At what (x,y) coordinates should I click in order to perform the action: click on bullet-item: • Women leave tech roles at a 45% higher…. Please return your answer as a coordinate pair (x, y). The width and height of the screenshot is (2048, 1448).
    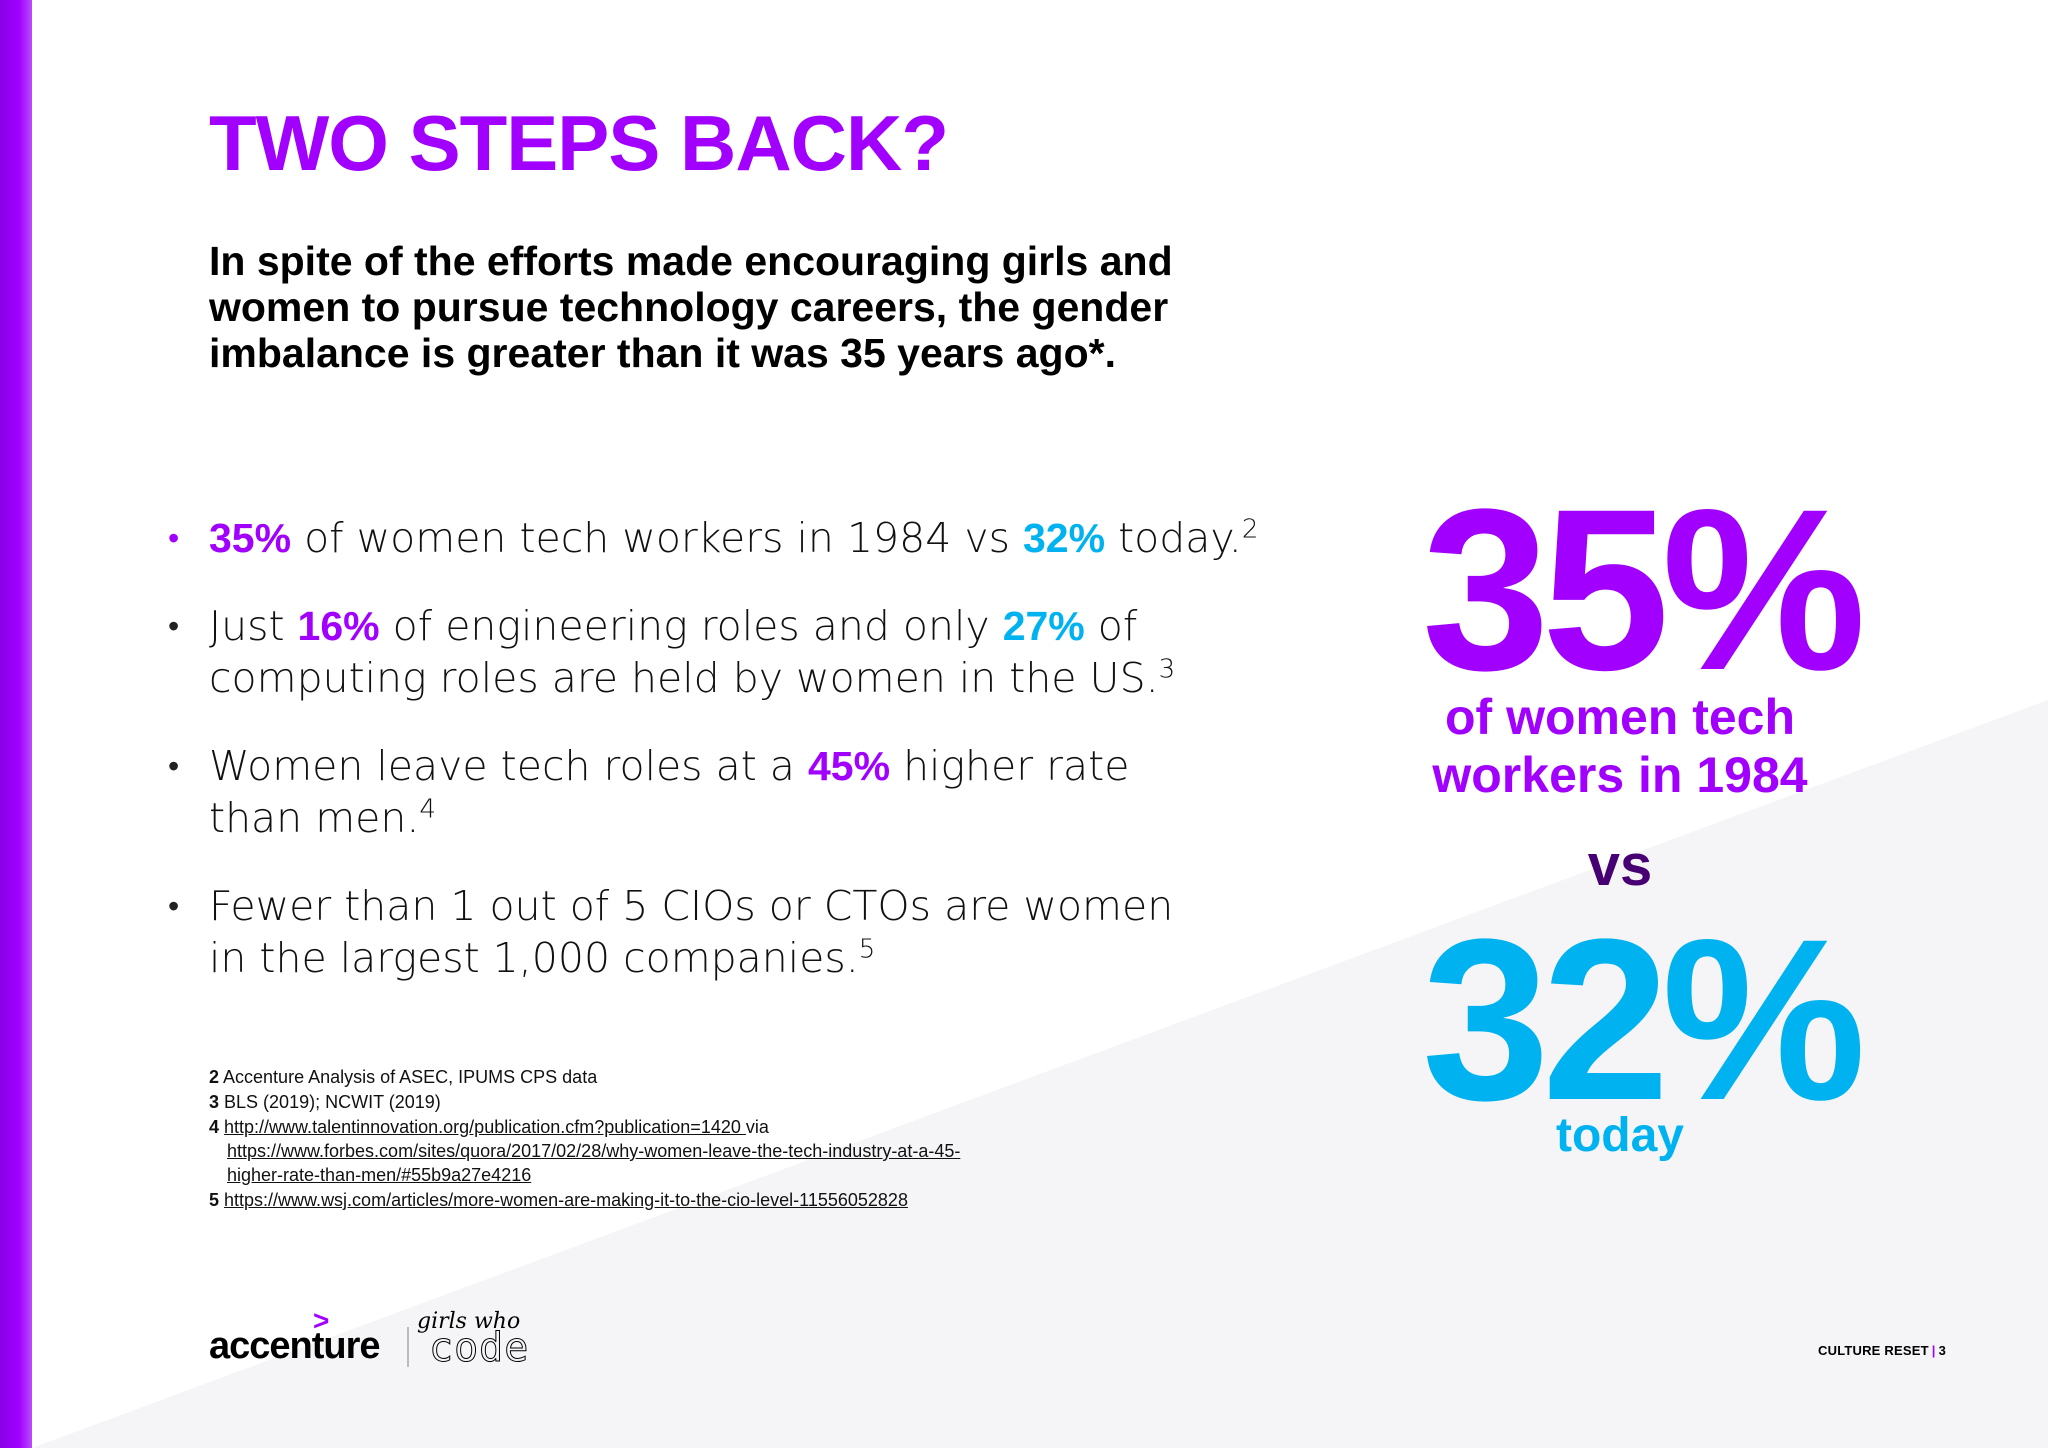
    Looking at the image, I should click on (688, 792).